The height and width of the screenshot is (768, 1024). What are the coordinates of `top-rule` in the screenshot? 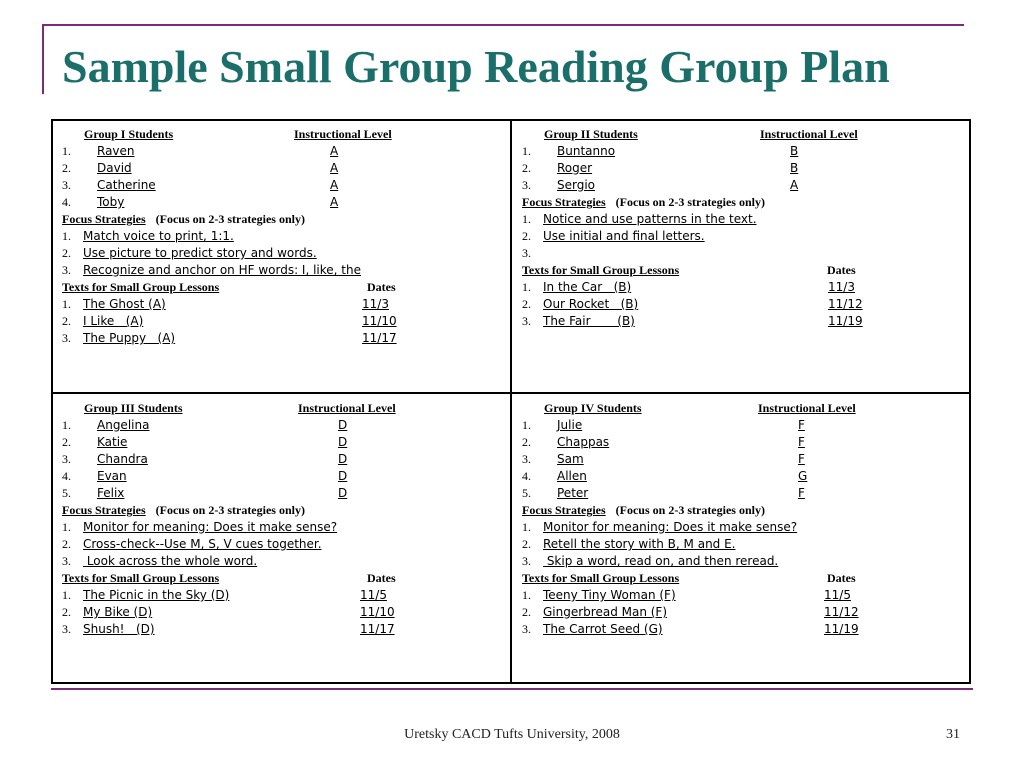 It's located at (503, 25).